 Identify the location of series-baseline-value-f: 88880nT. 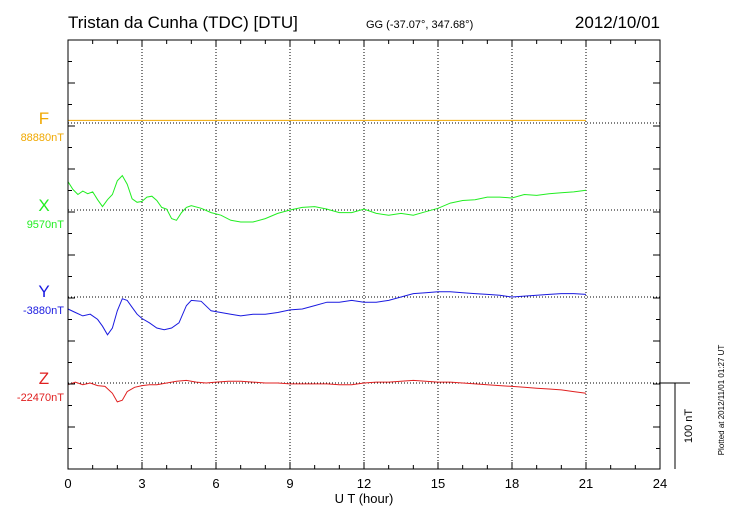
(43, 138).